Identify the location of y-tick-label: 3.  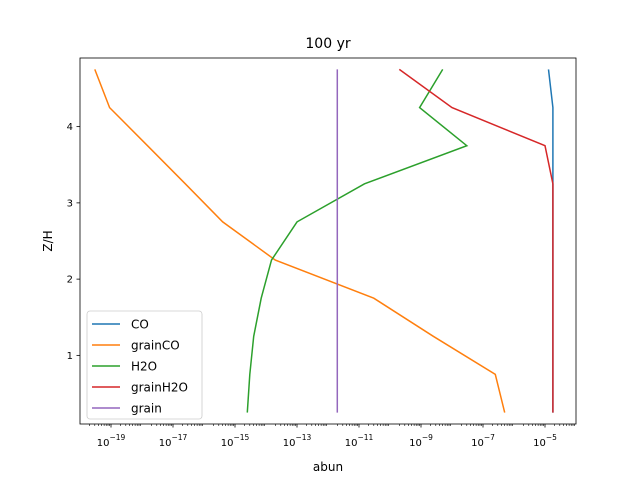
(70, 203).